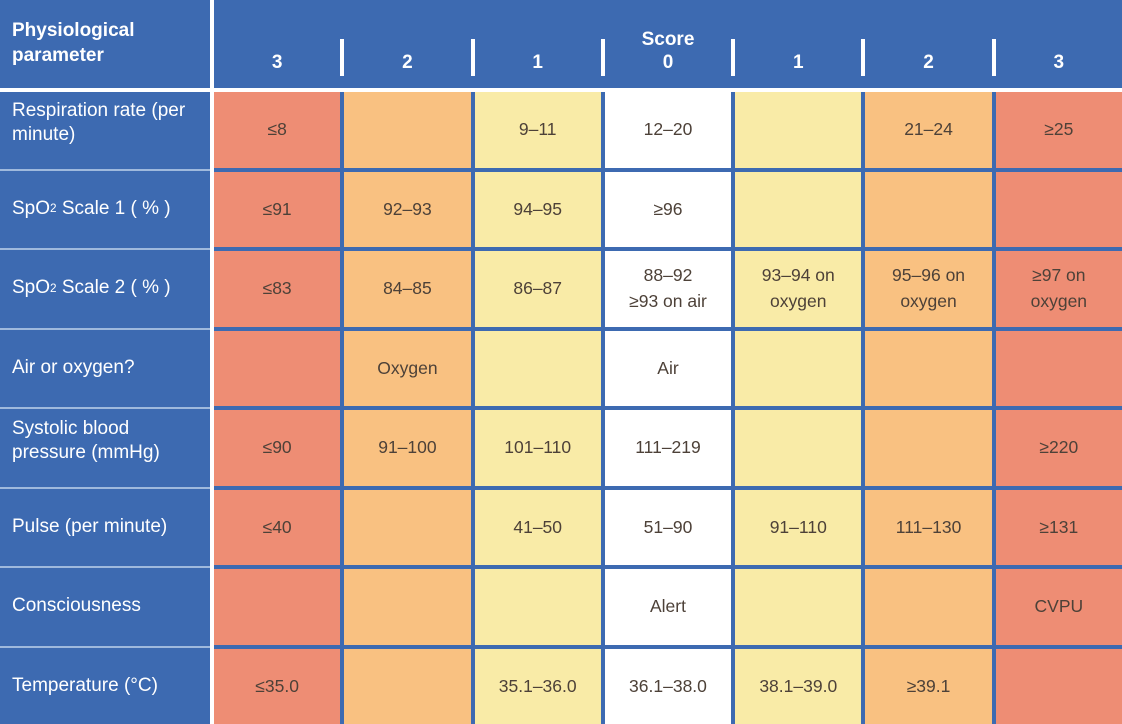 This screenshot has width=1122, height=724. I want to click on score-cell: 12–20, so click(668, 130).